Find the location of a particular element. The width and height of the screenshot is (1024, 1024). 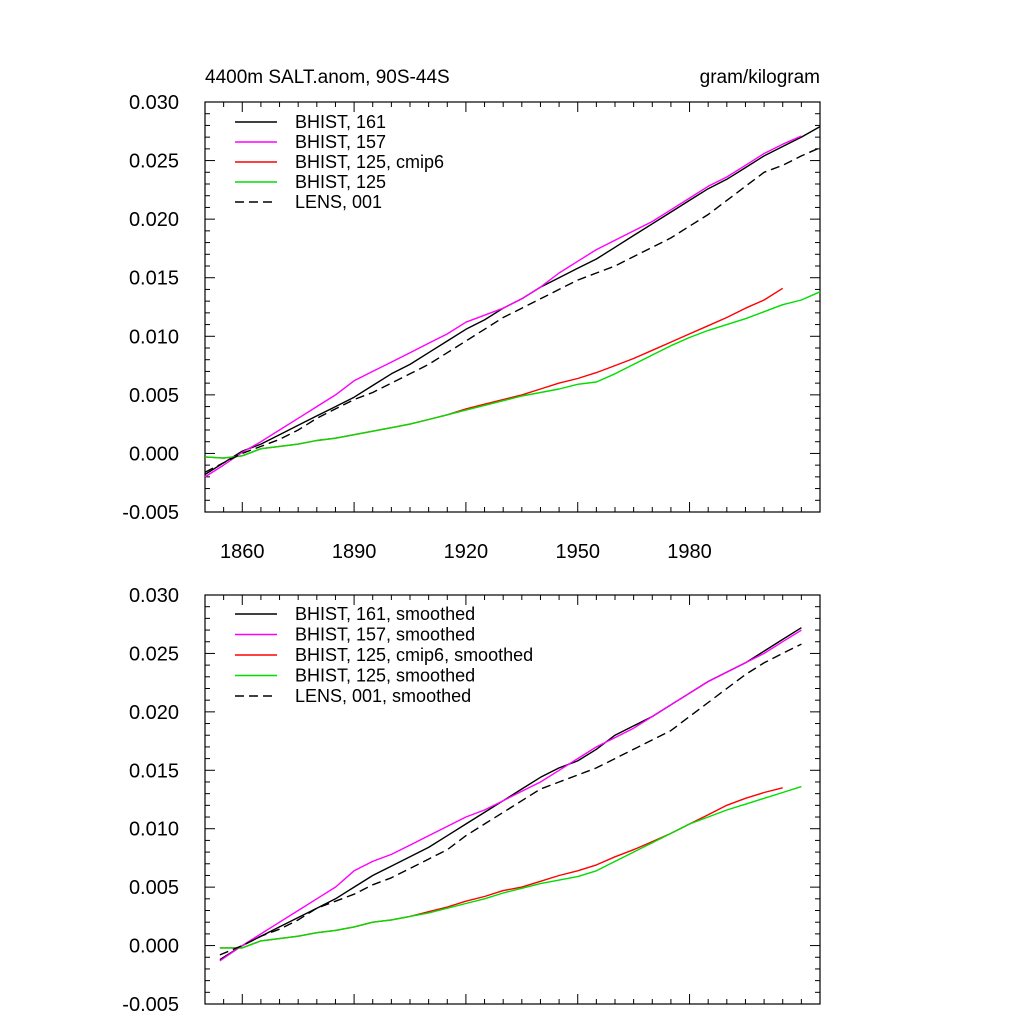

x-tick-label: 1980 is located at coordinates (689, 552).